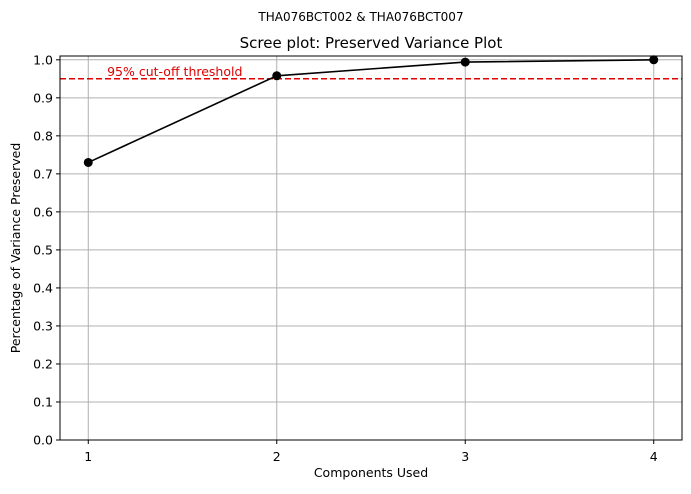 This screenshot has width=691, height=494. What do you see at coordinates (43, 363) in the screenshot?
I see `y-tick-label: 0.2` at bounding box center [43, 363].